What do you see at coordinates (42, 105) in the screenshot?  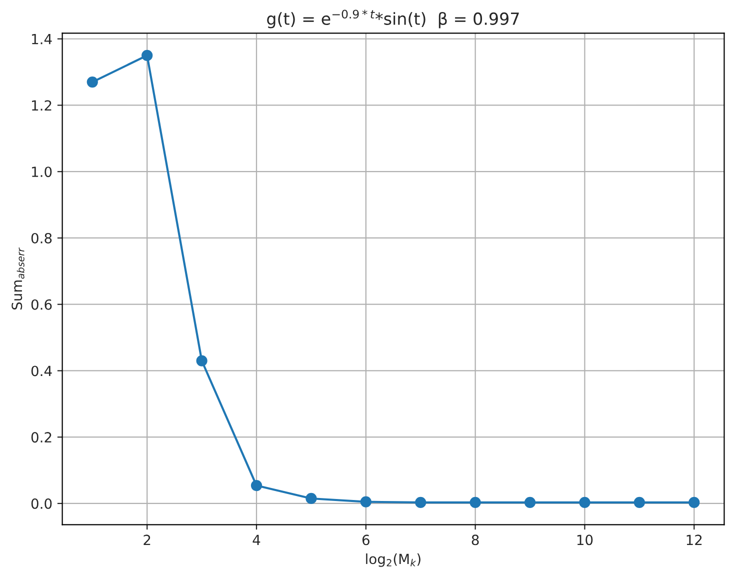 I see `y-tick-label: 1.2` at bounding box center [42, 105].